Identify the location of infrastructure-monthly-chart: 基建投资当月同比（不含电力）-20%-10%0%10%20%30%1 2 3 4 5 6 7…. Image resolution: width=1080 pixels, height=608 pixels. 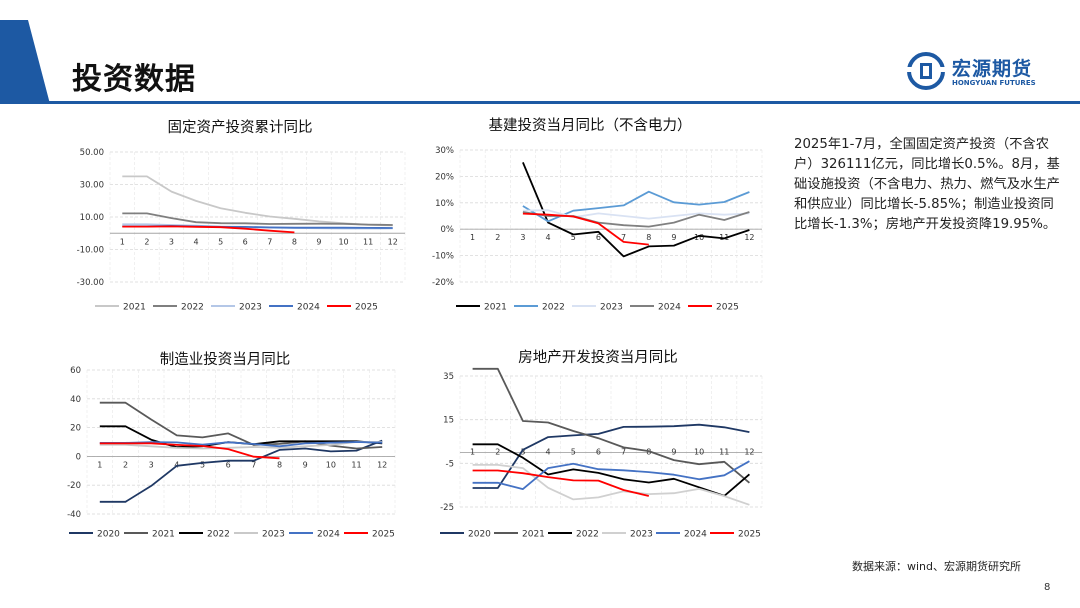
(597, 215).